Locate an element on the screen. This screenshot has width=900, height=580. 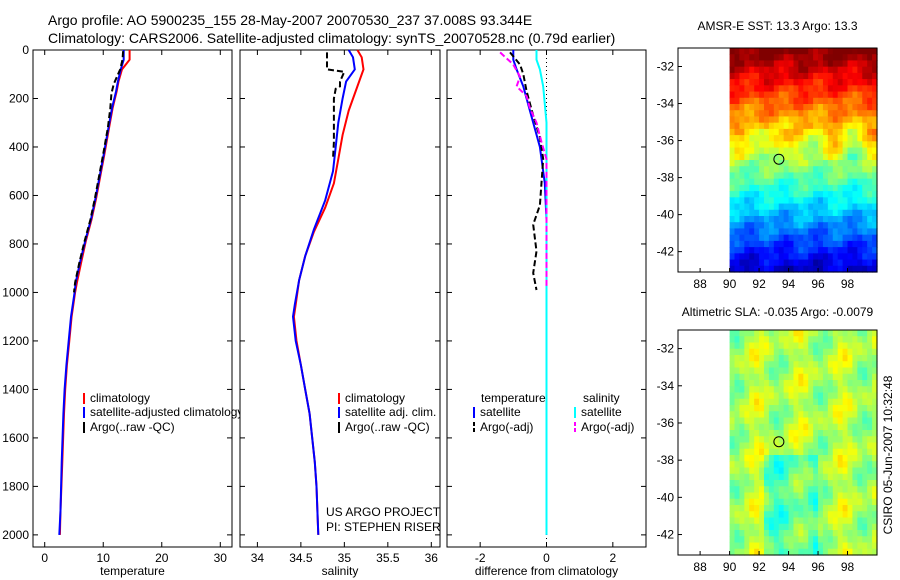
y-tick-label: -36 is located at coordinates (666, 141).